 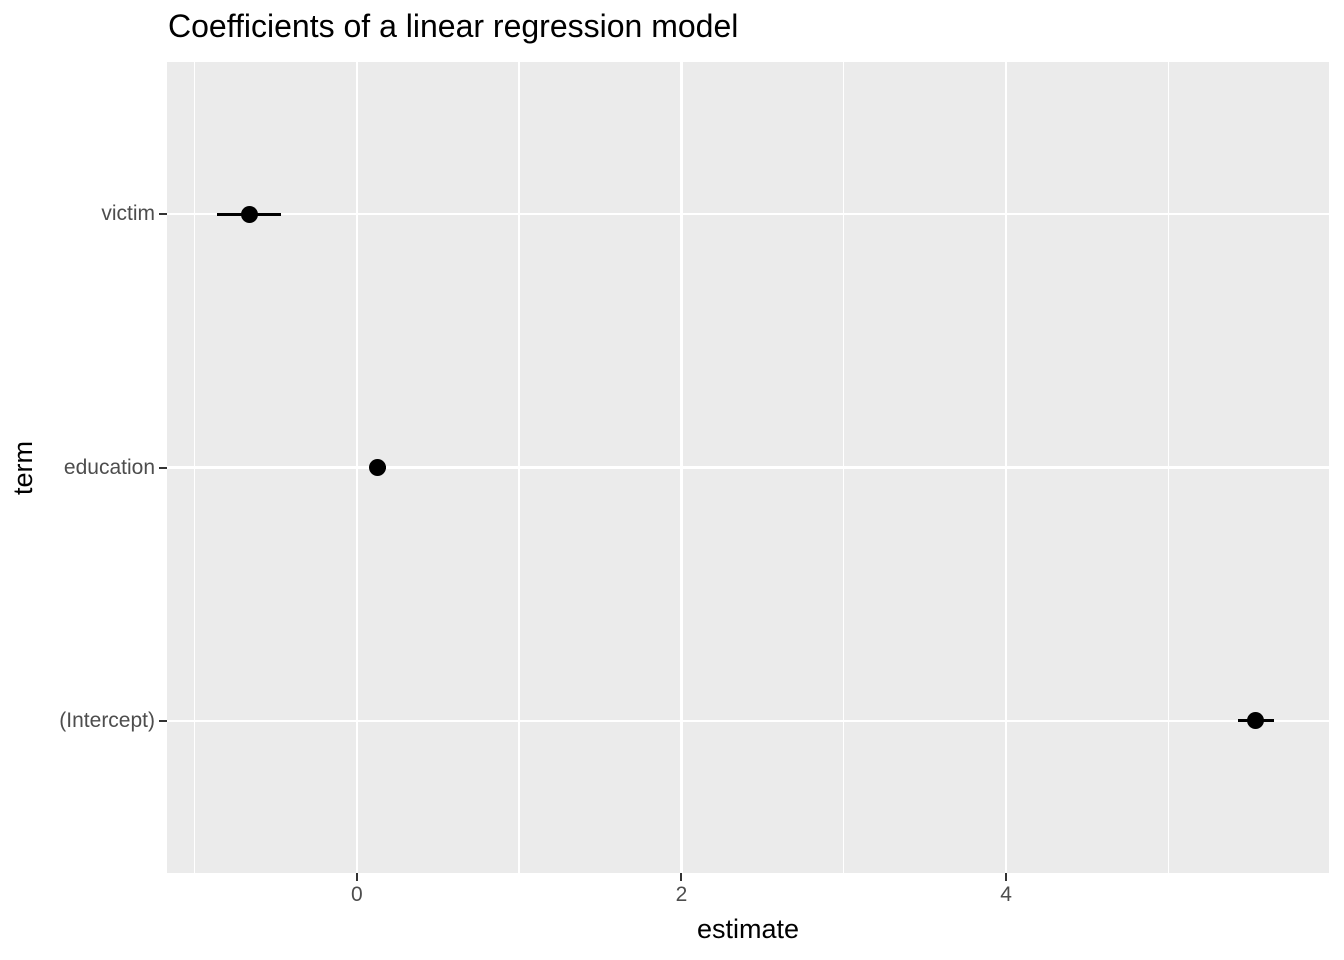 I want to click on point-education, so click(x=378, y=467).